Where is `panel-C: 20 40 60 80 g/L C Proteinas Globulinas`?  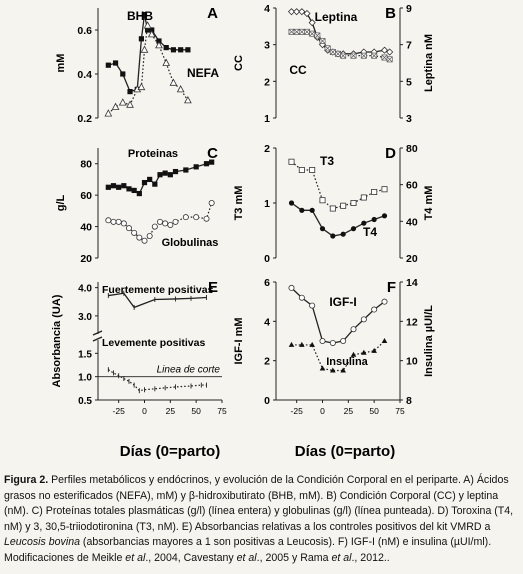 panel-C: 20 40 60 80 g/L C Proteinas Globulinas is located at coordinates (136, 205).